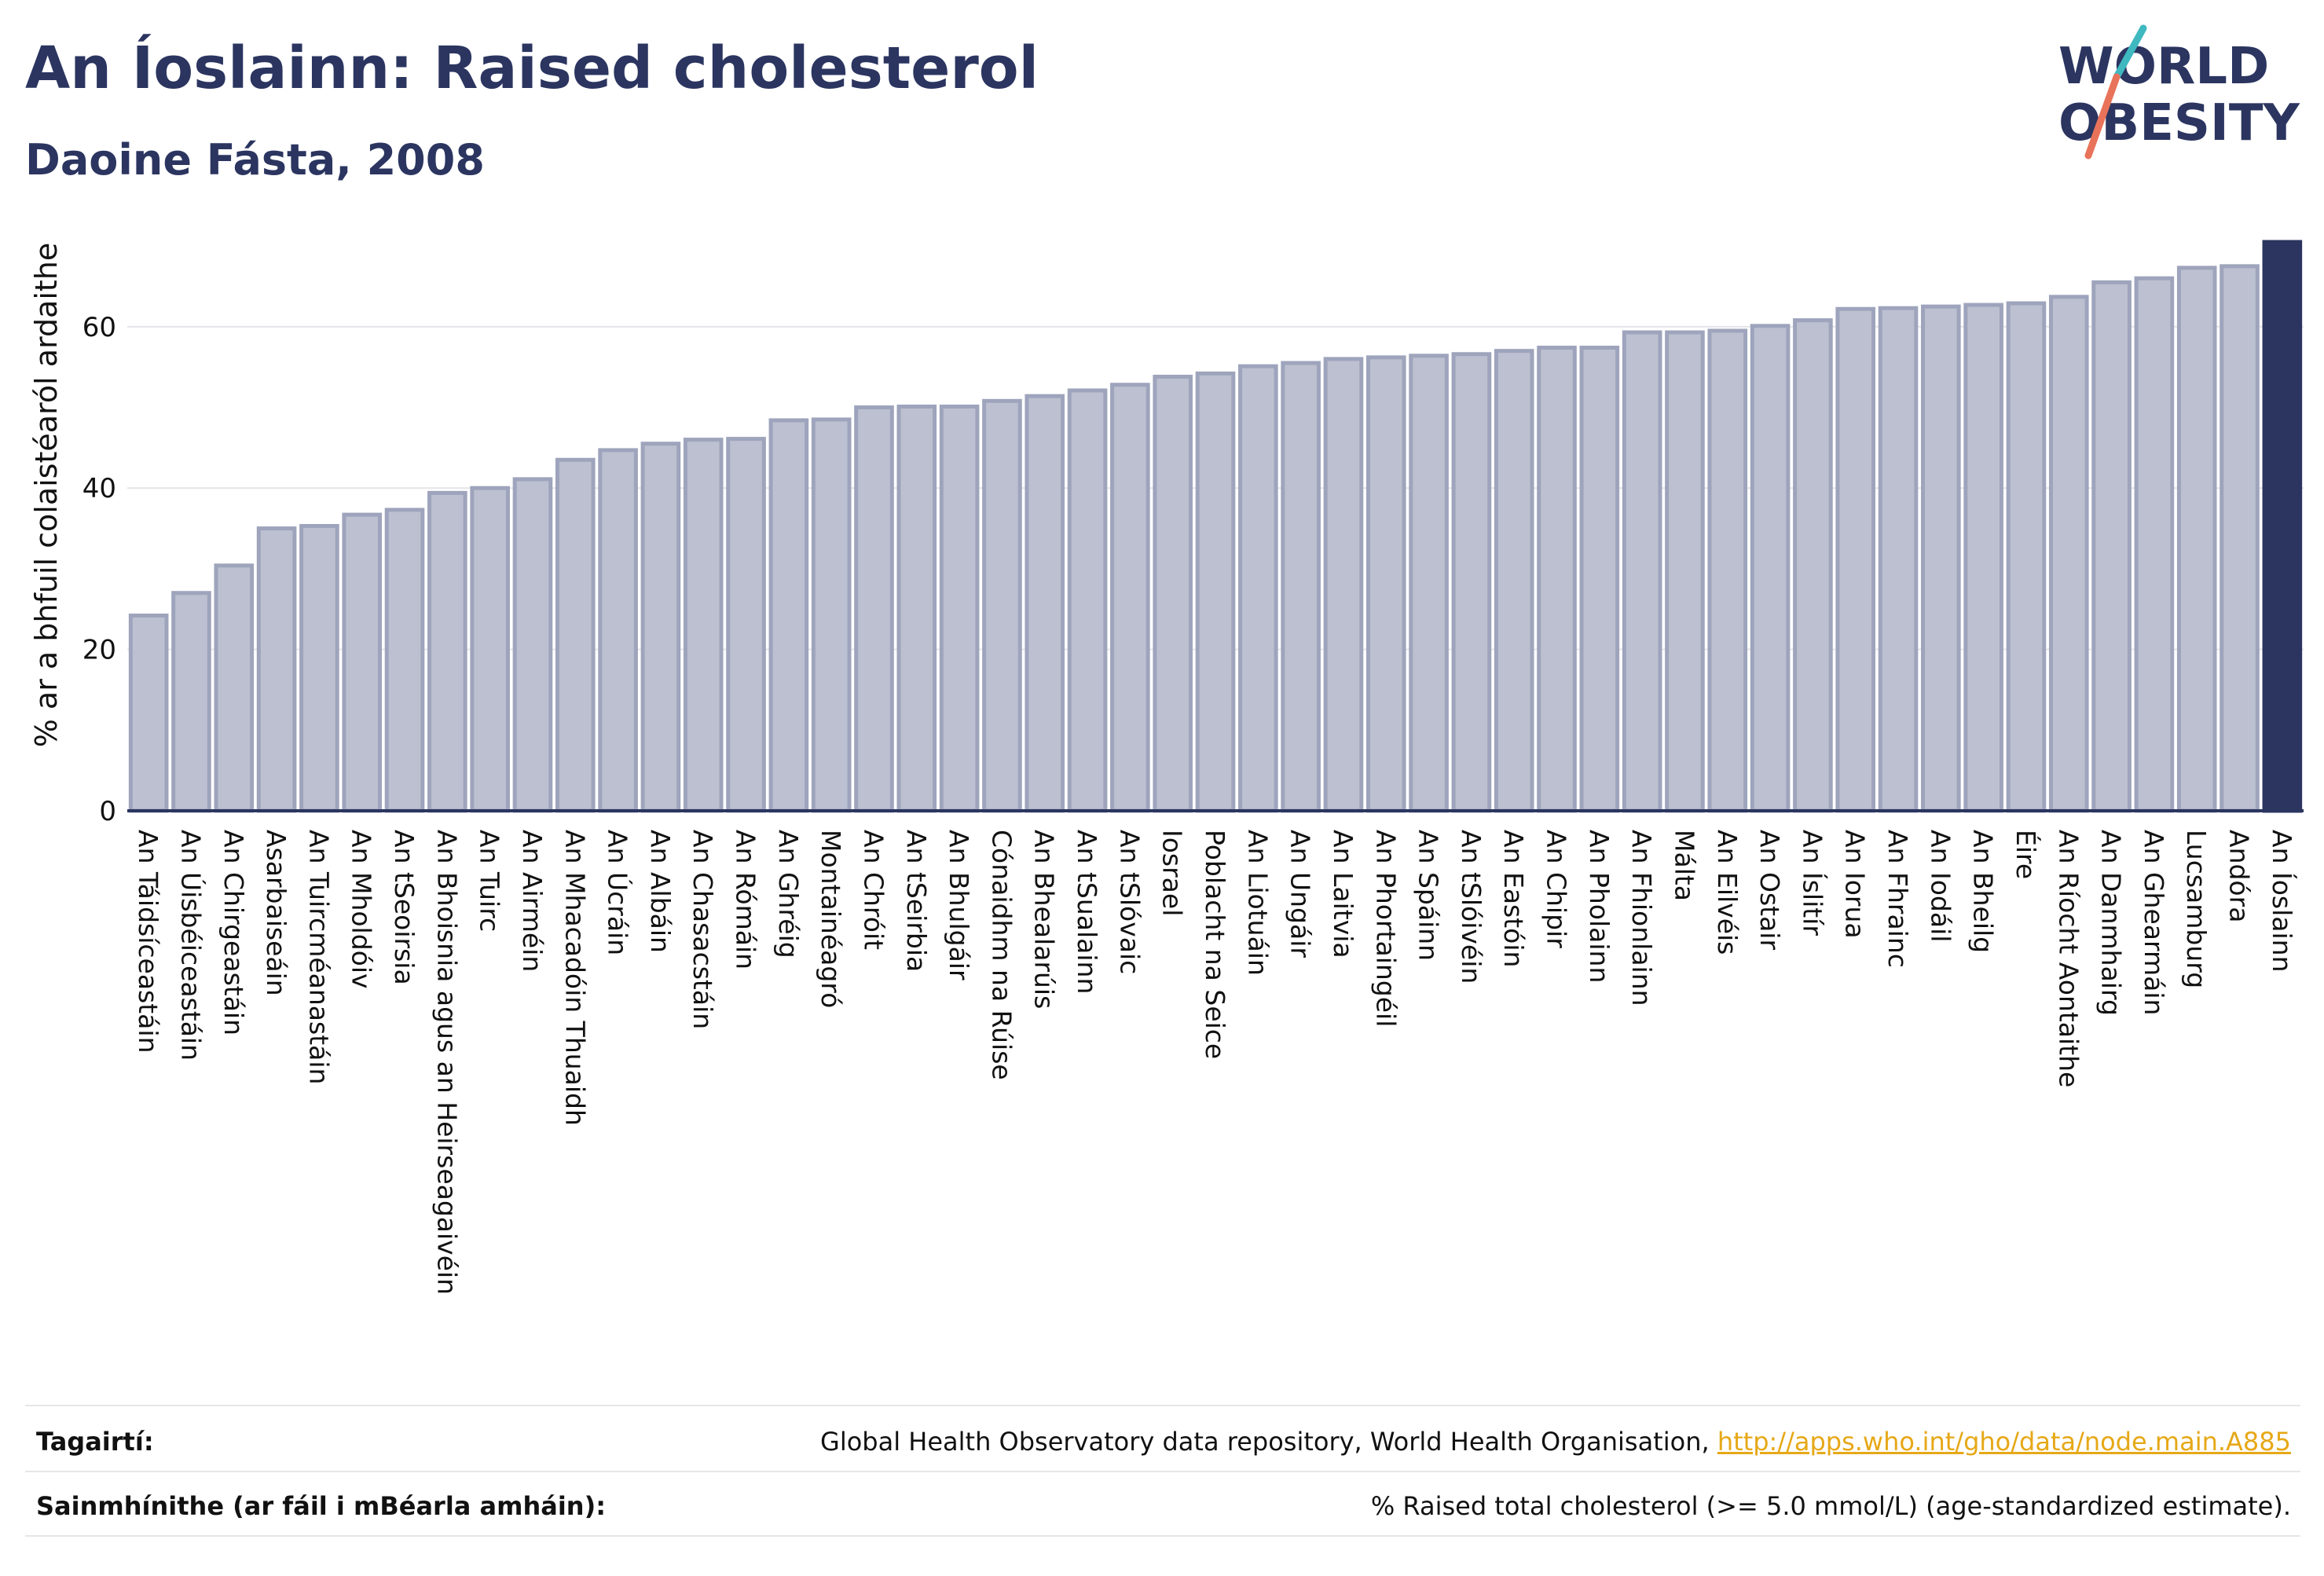 The image size is (2324, 1576). What do you see at coordinates (1684, 865) in the screenshot?
I see `x-tick-label: Málta` at bounding box center [1684, 865].